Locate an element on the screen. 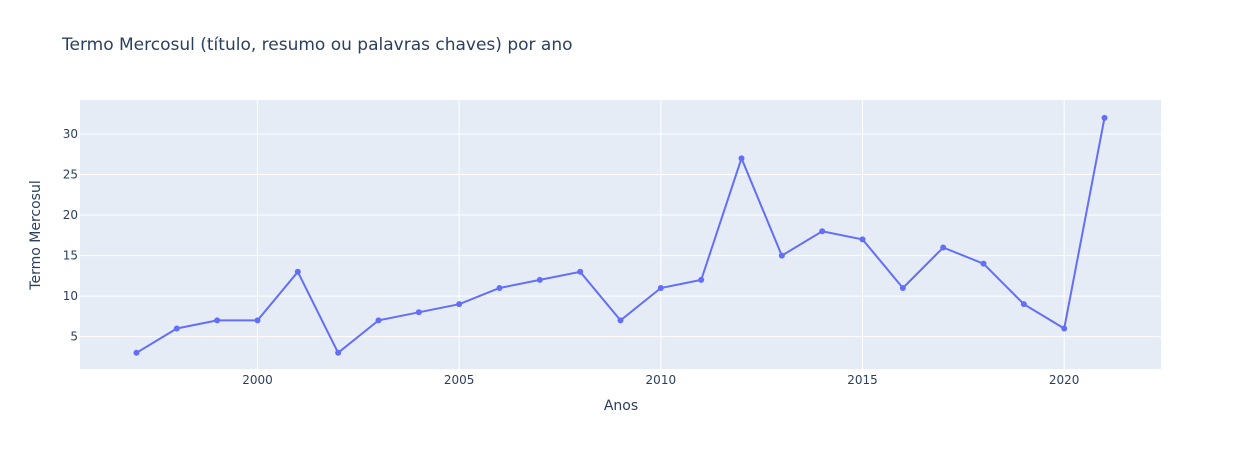 This screenshot has width=1241, height=450. y-tick-label: 15 is located at coordinates (70, 256).